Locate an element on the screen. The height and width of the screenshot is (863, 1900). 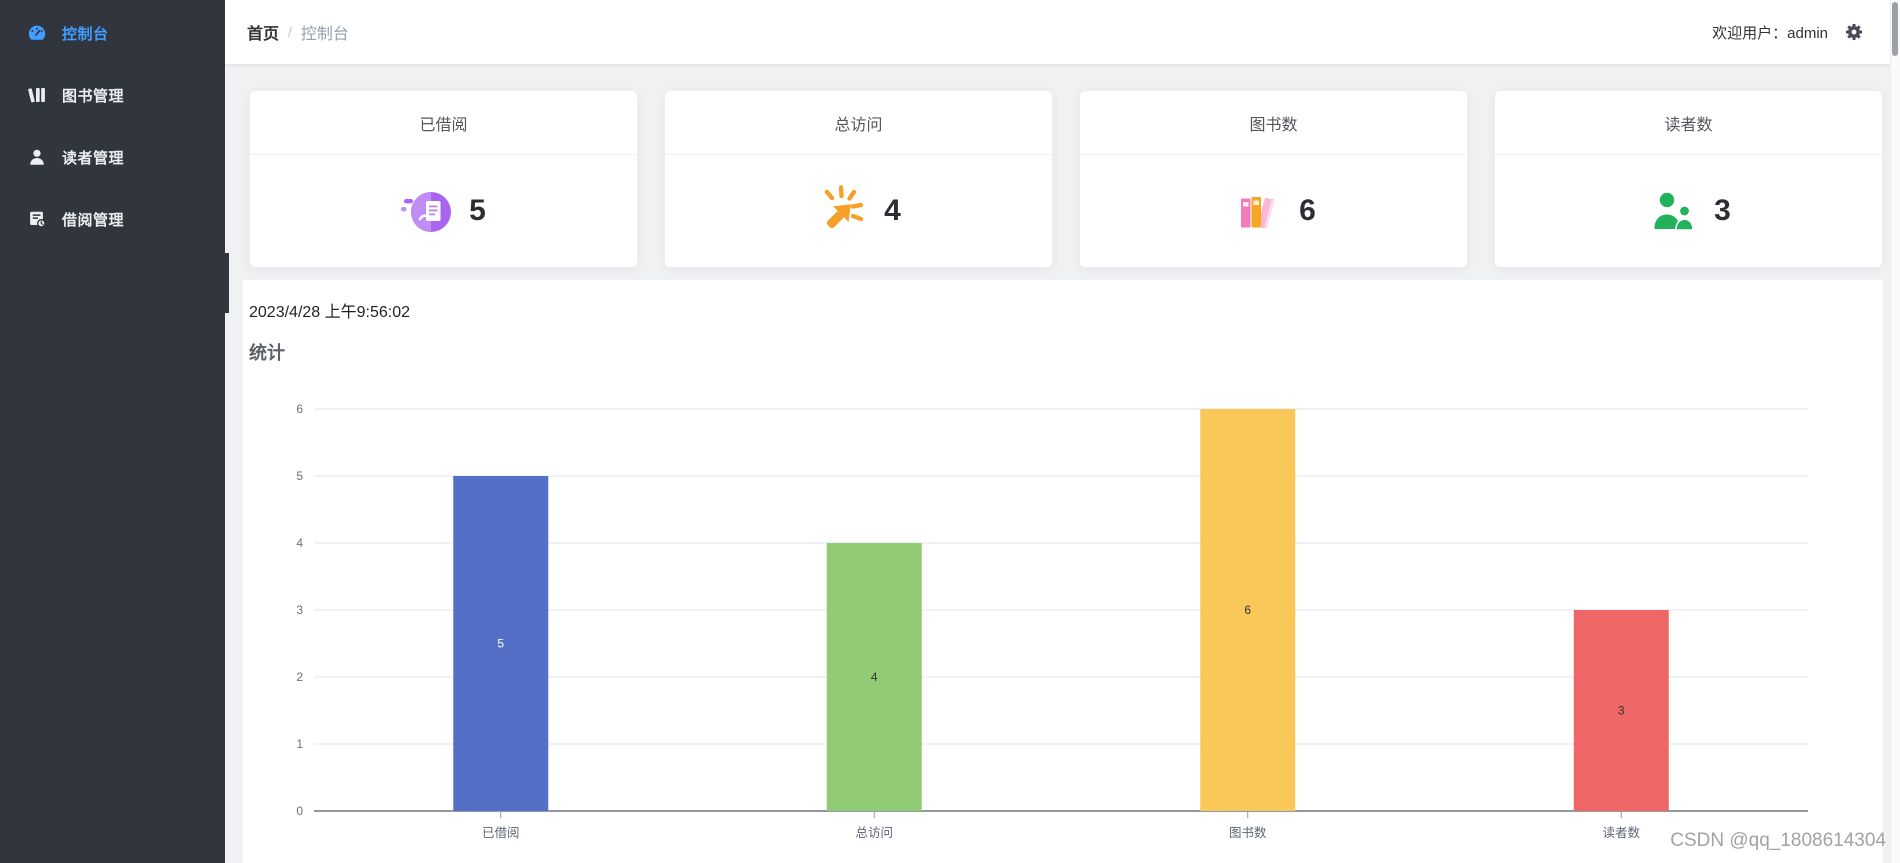
chart-bar-已借阅 is located at coordinates (501, 643).